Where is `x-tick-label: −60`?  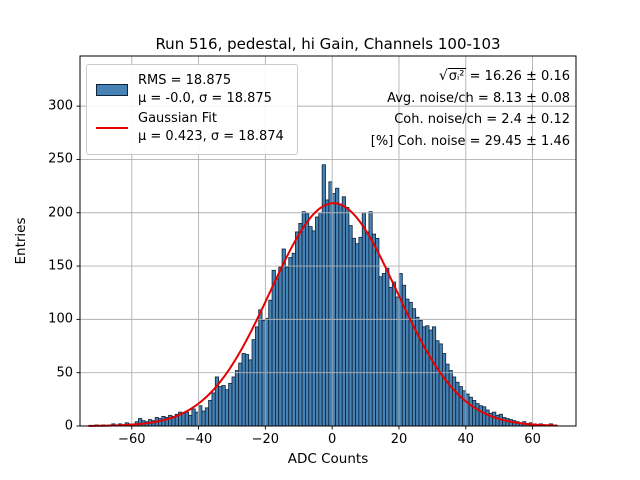
x-tick-label: −60 is located at coordinates (132, 439).